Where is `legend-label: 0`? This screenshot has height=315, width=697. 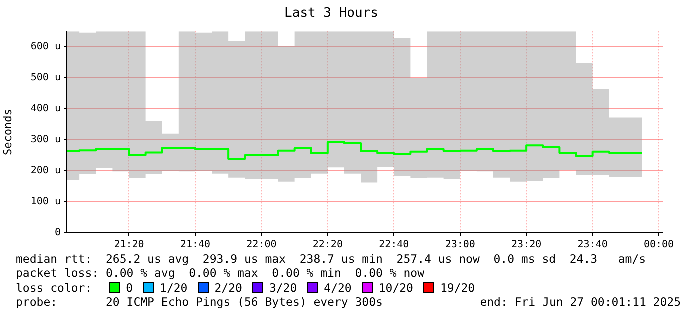
legend-label: 0 is located at coordinates (130, 288).